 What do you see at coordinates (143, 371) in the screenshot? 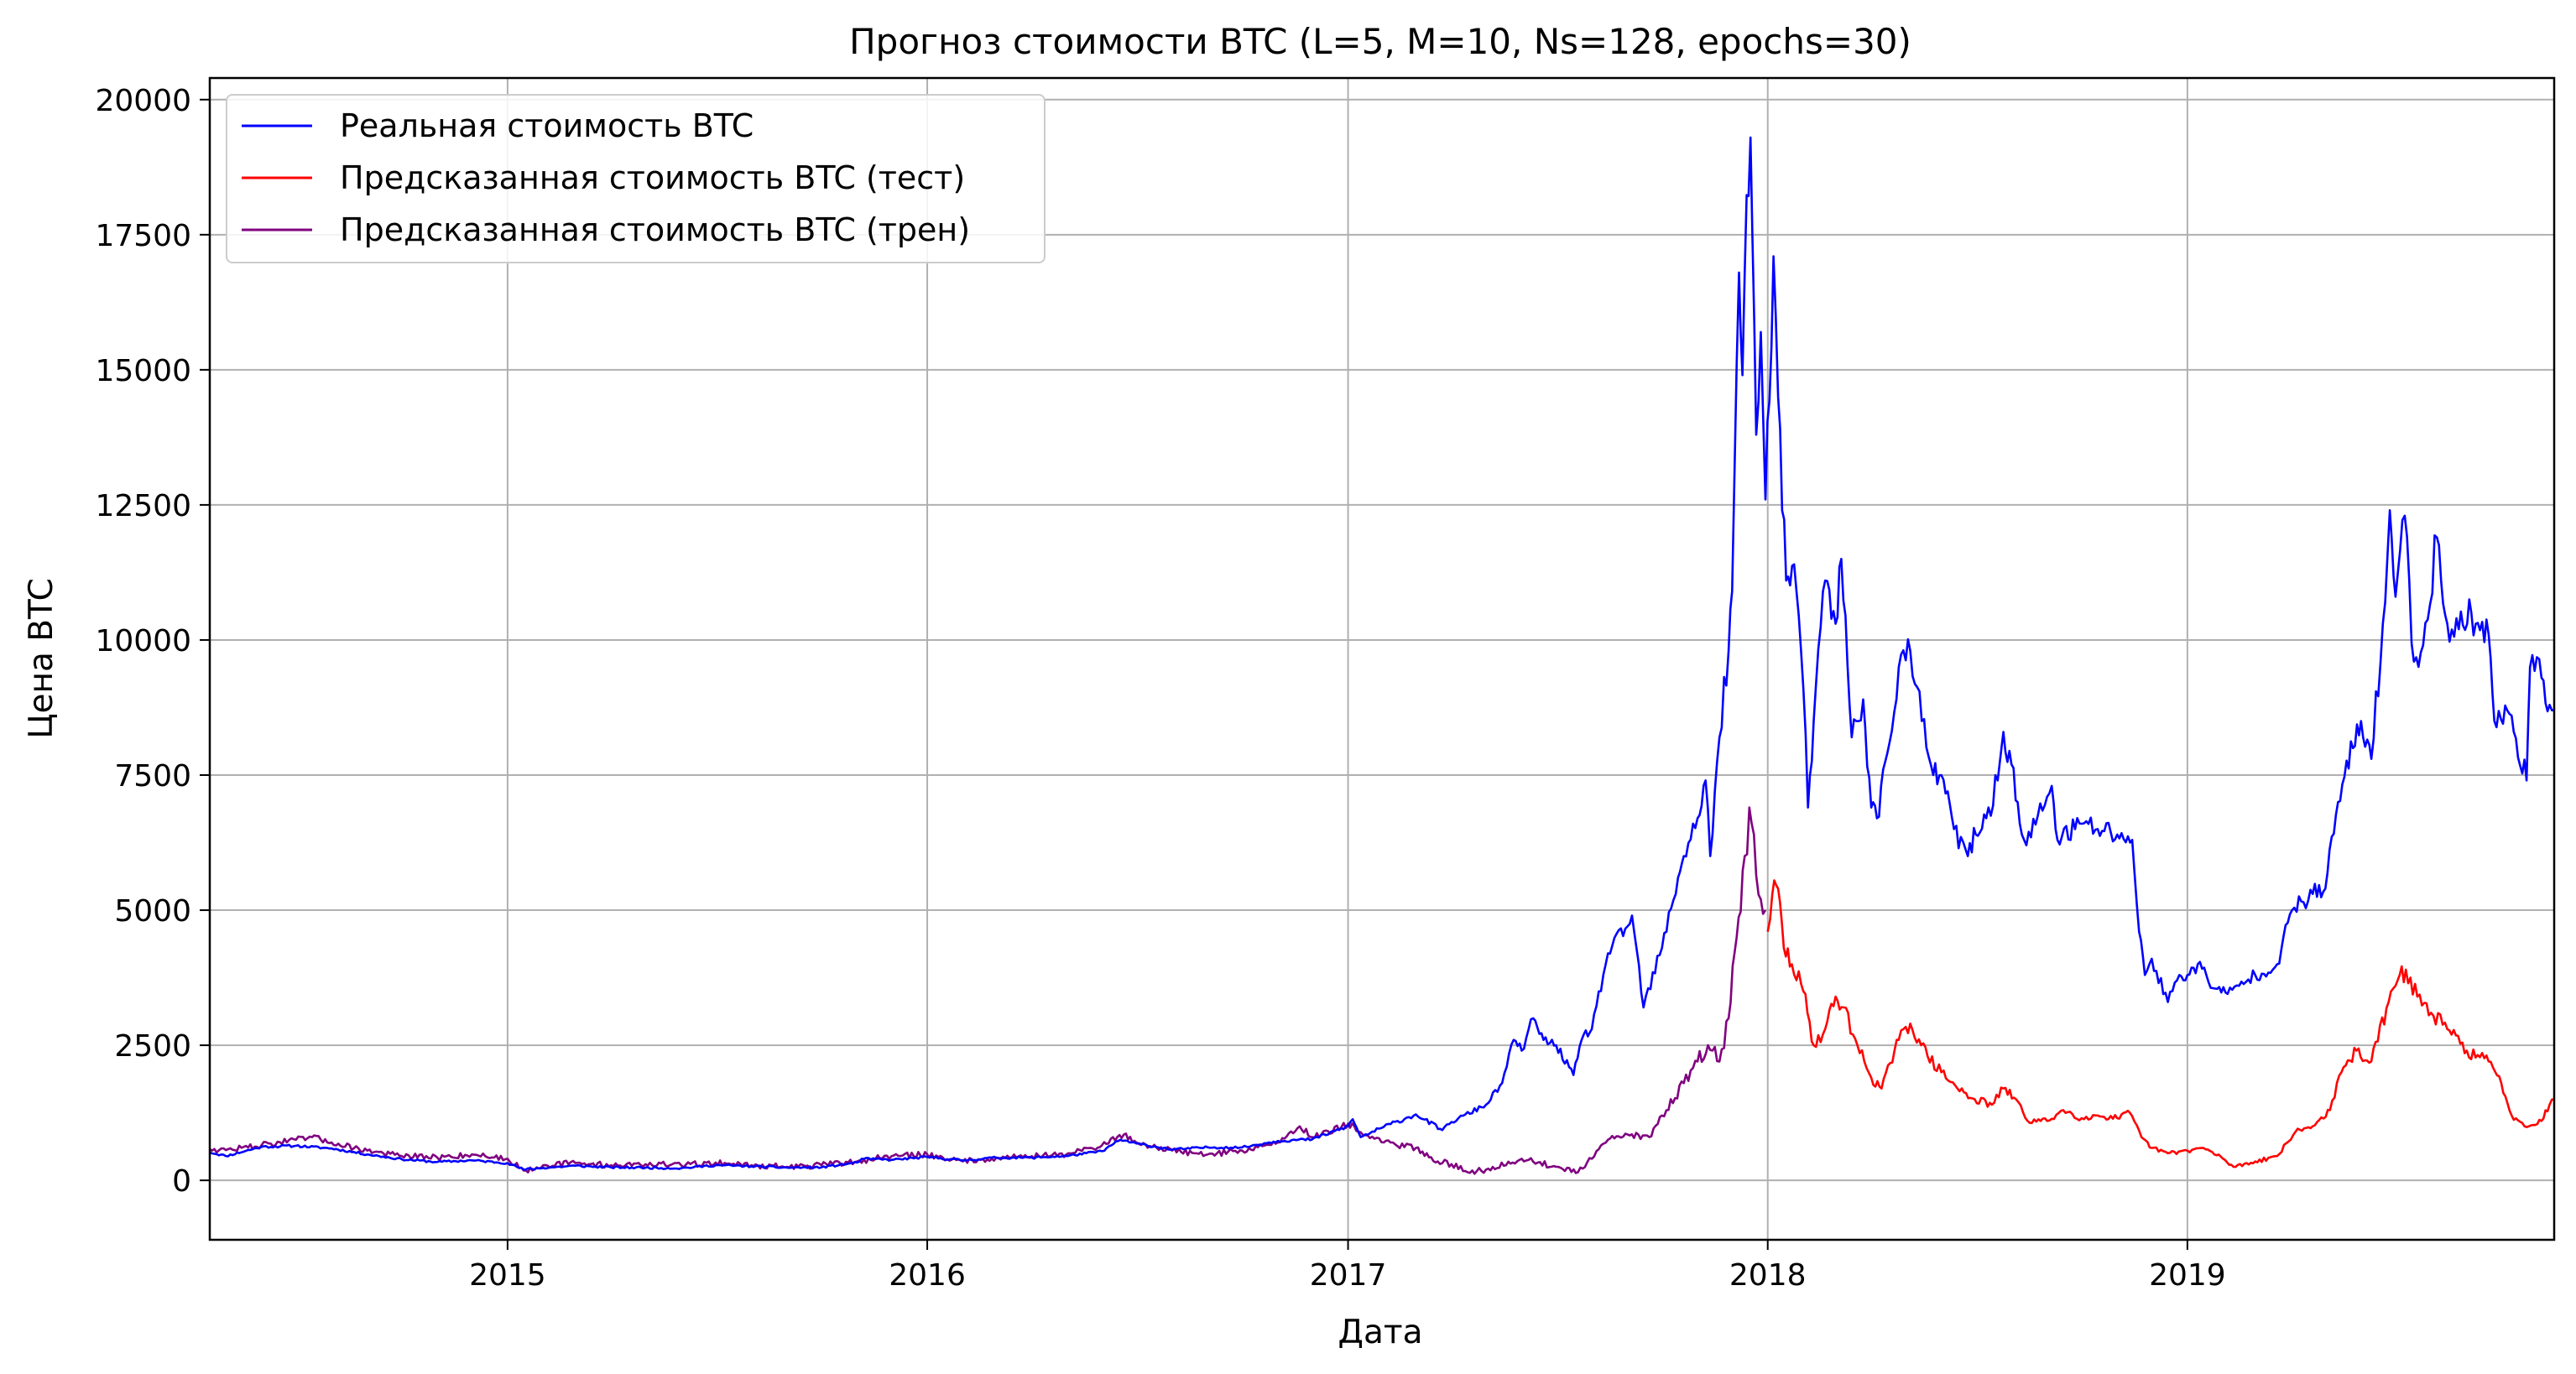
I see `y-tick-label: 15000` at bounding box center [143, 371].